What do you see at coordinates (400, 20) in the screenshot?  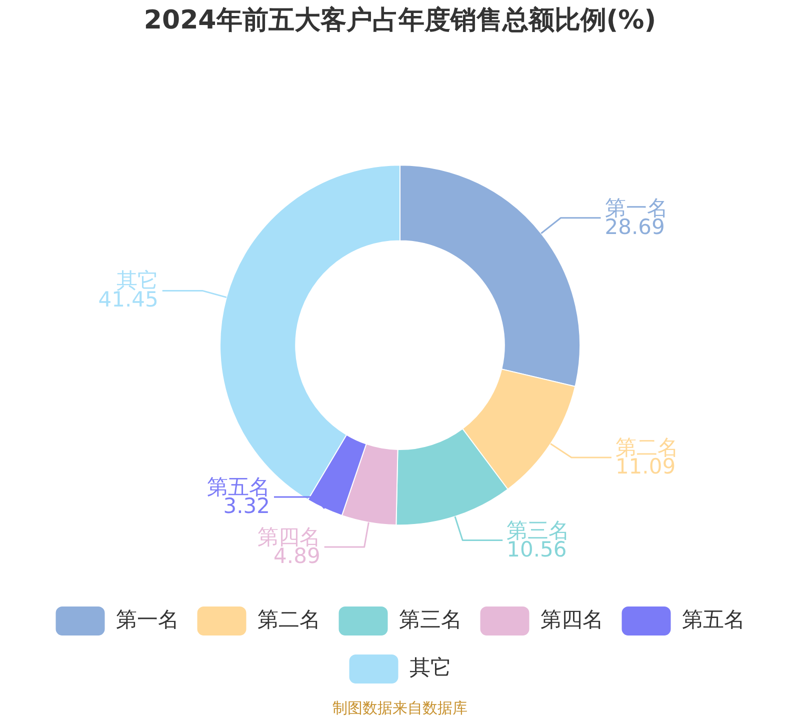 I see `chart-title: 2024年前五大客户占年度销售总额比例(%)` at bounding box center [400, 20].